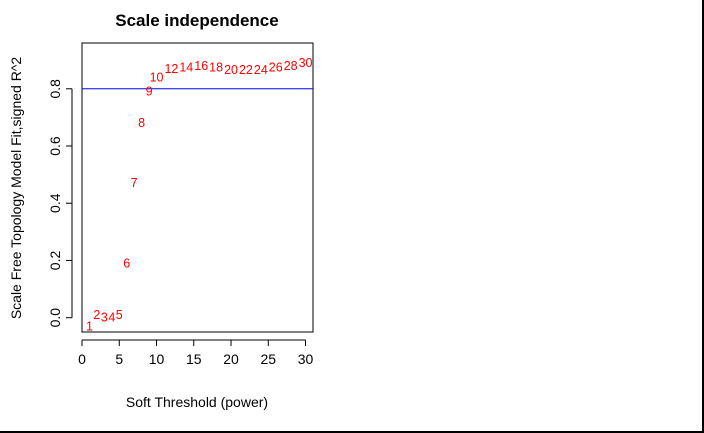 This screenshot has height=433, width=704. Describe the element at coordinates (55, 203) in the screenshot. I see `y-tick-label: 0.4` at that location.